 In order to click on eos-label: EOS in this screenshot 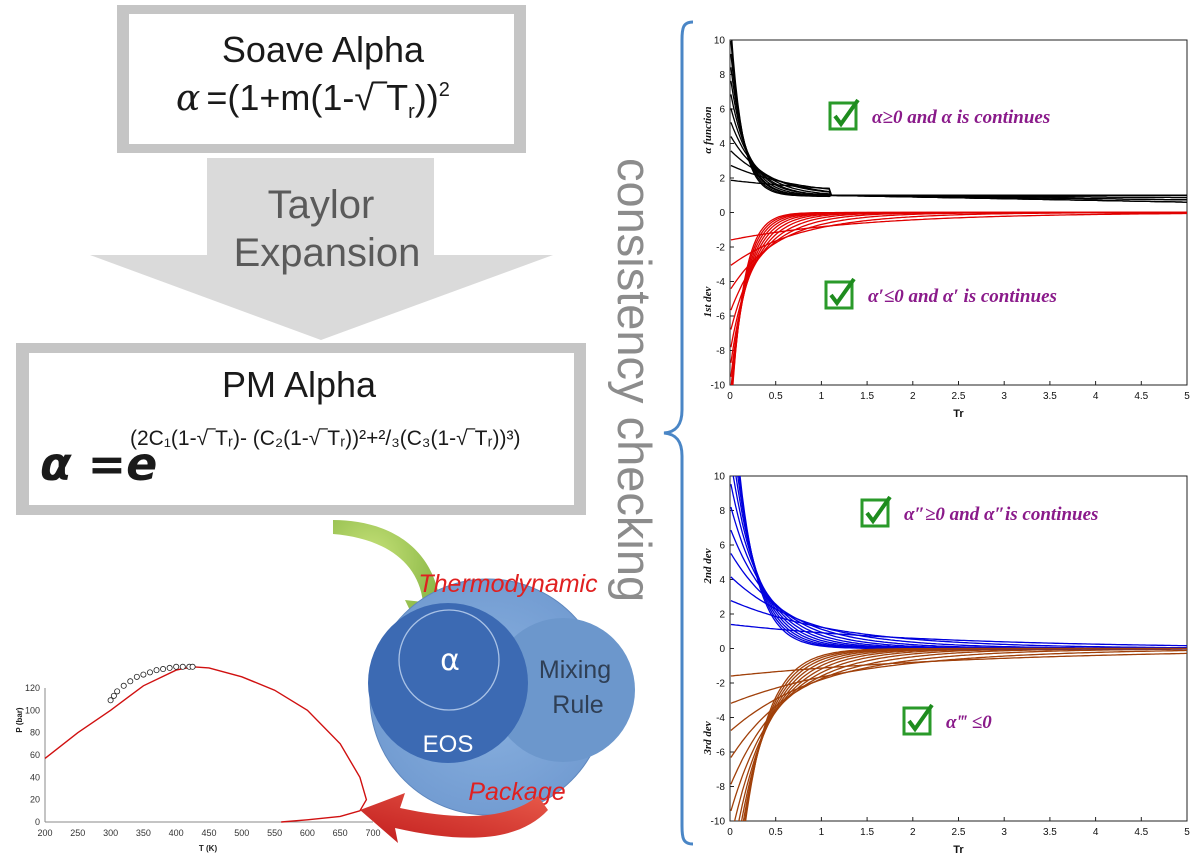, I will do `click(448, 744)`.